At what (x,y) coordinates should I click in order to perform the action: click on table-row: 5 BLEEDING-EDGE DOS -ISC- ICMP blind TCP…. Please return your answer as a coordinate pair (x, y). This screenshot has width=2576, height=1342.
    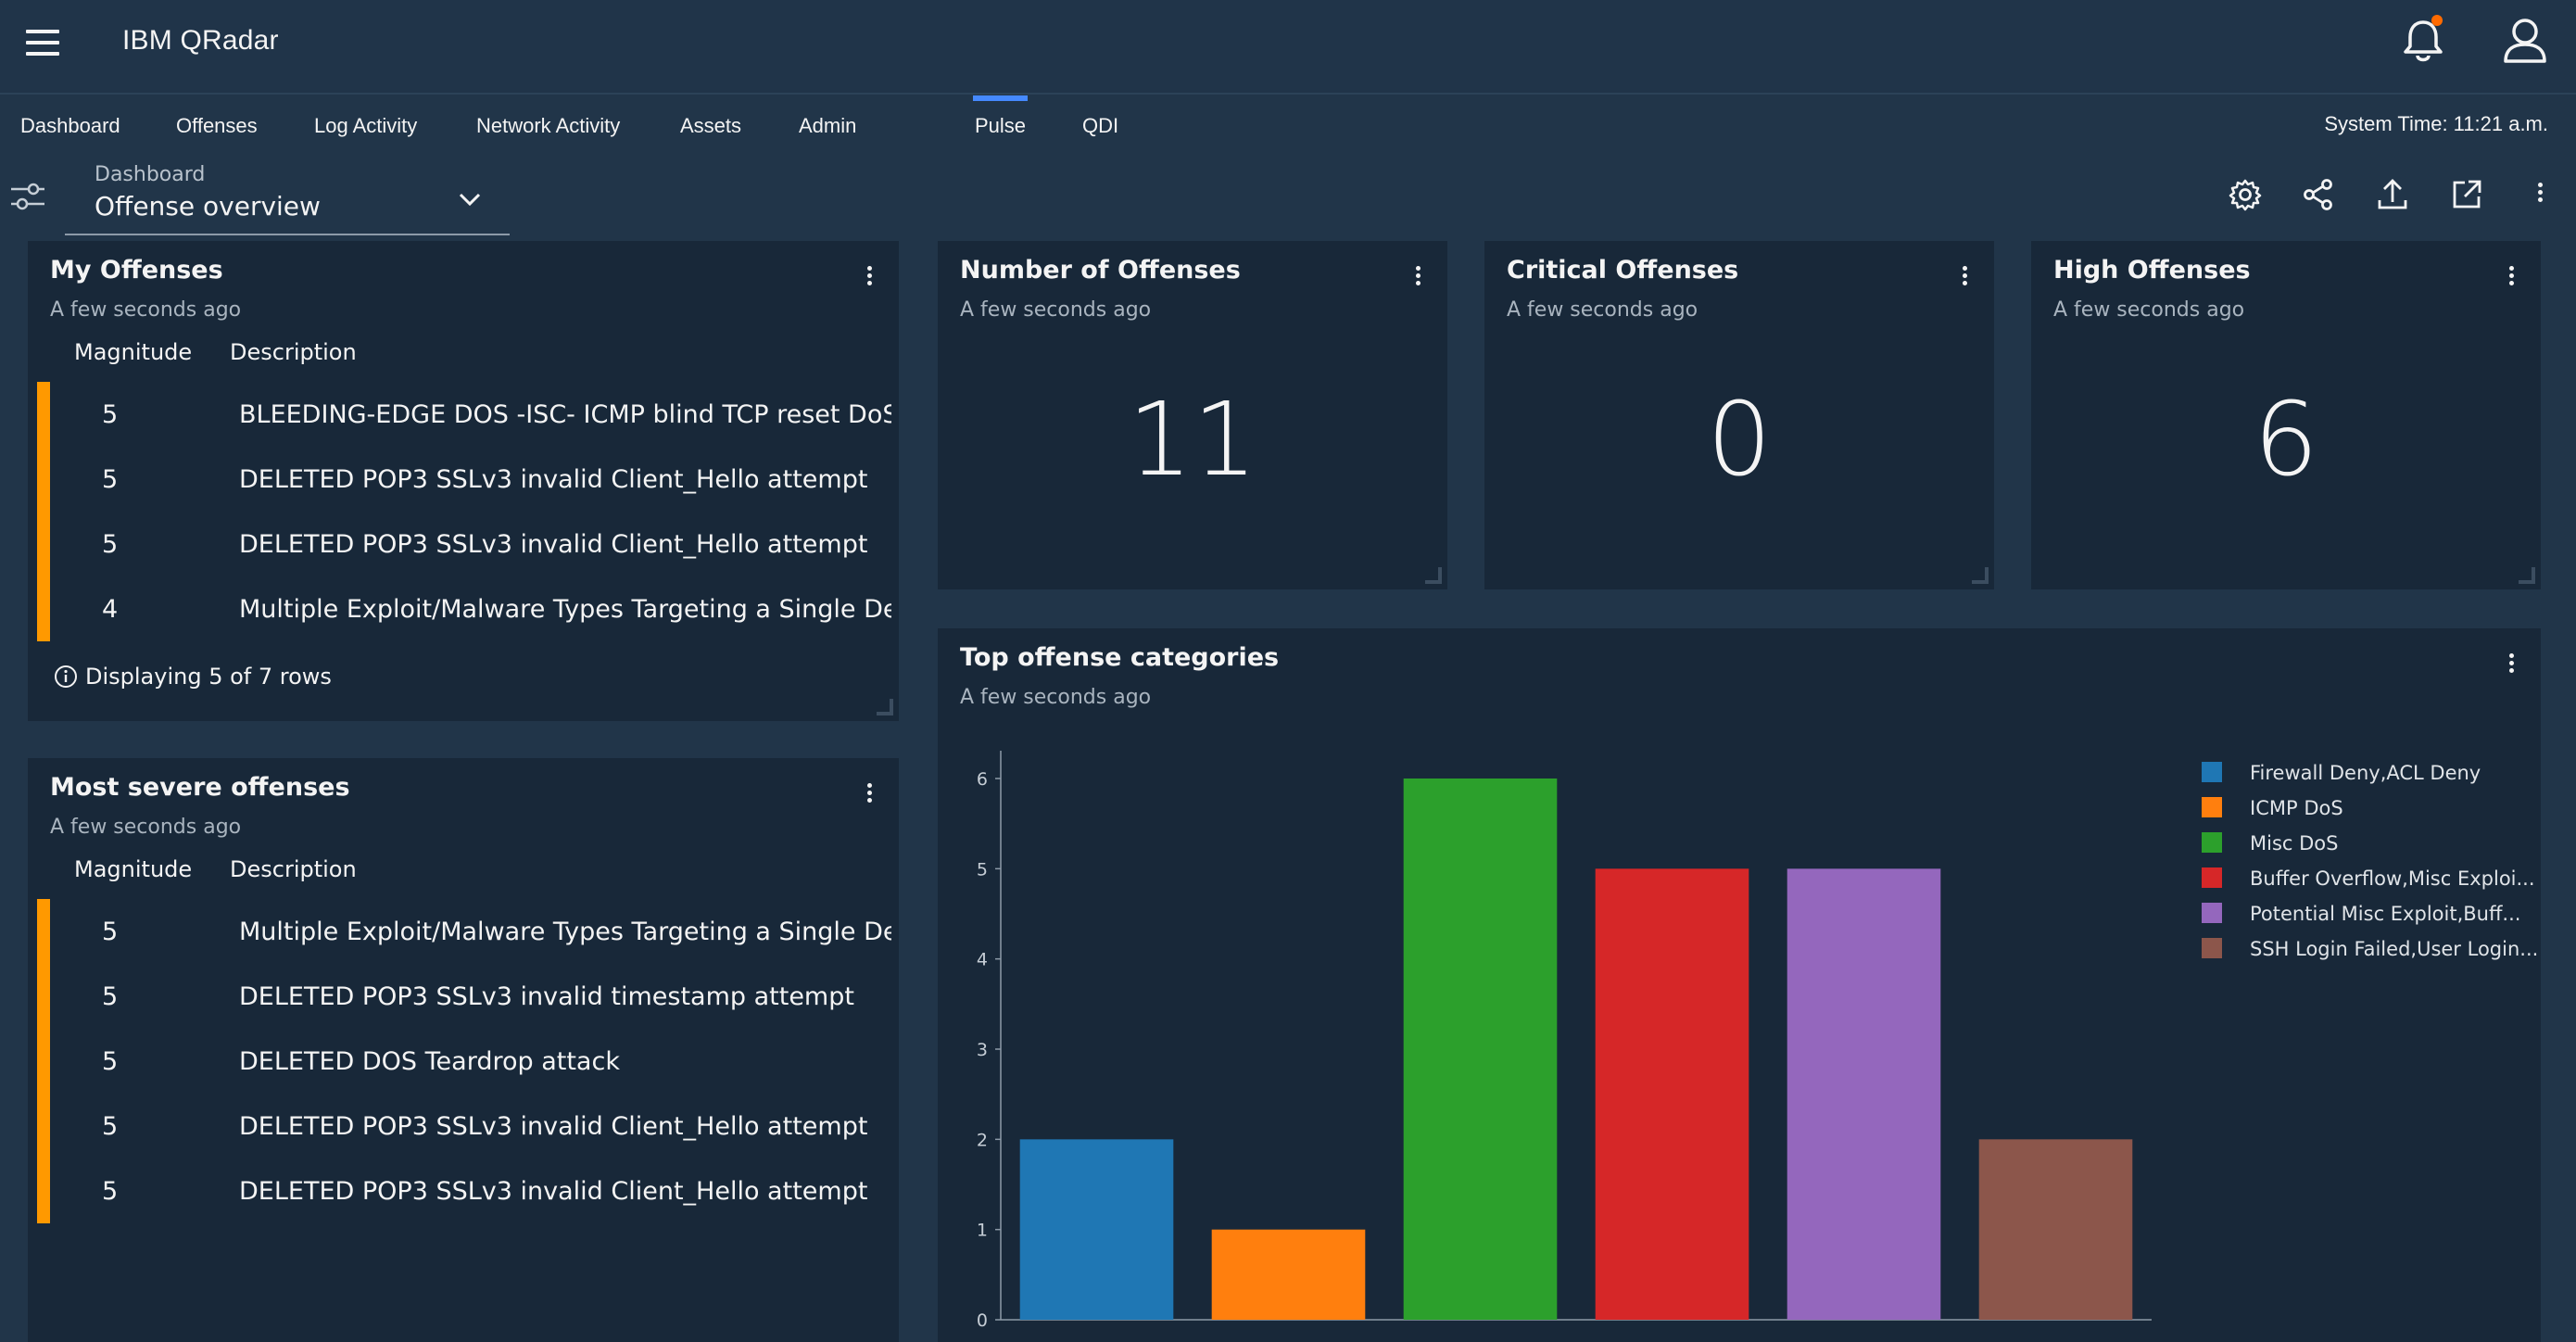
    Looking at the image, I should click on (464, 414).